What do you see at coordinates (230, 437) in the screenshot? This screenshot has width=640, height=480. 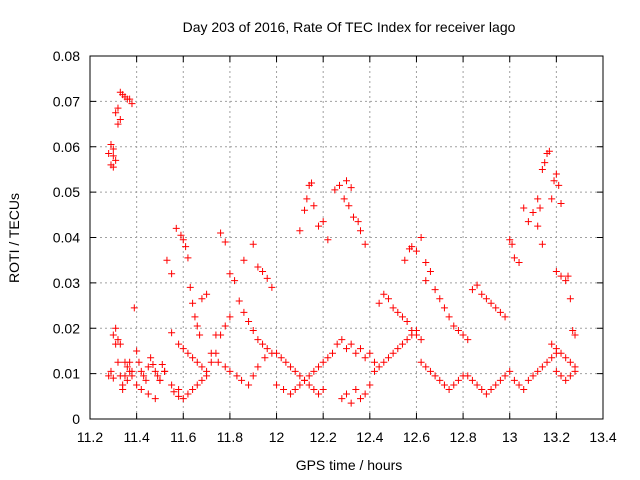 I see `x-tick-label: 11.8` at bounding box center [230, 437].